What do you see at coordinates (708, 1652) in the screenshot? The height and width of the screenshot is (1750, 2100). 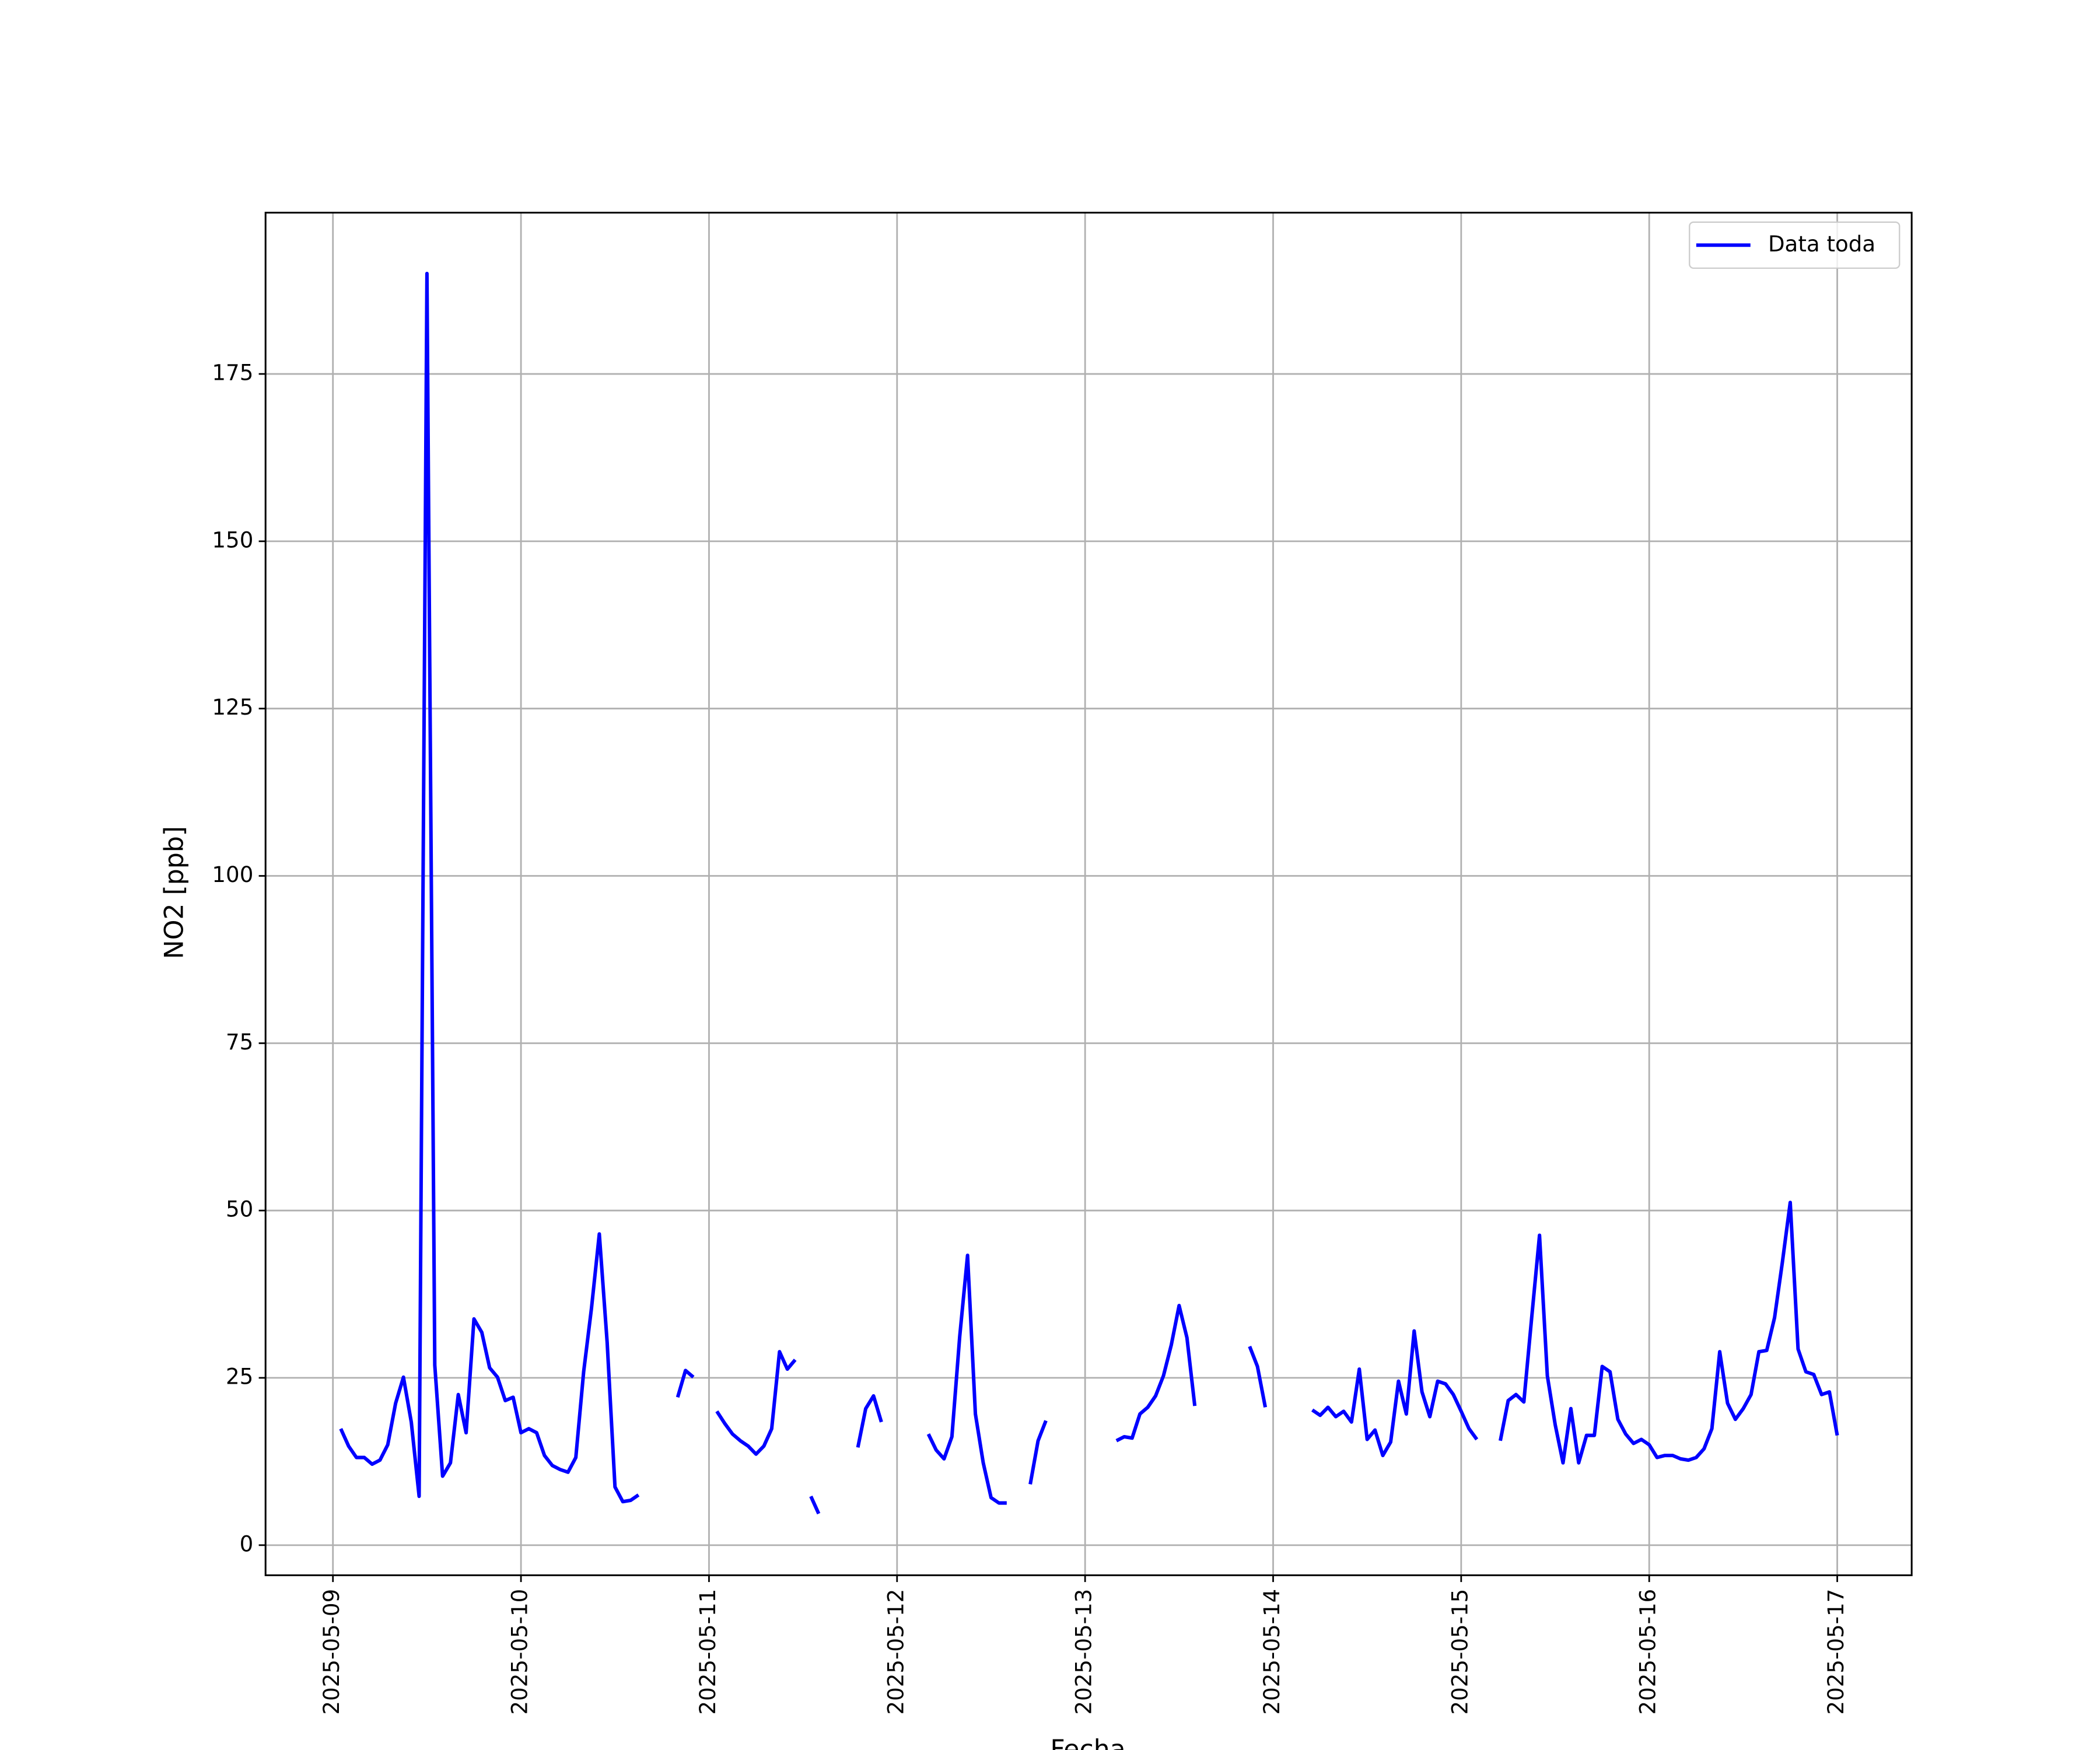 I see `x-tick-label: 2025-05-11` at bounding box center [708, 1652].